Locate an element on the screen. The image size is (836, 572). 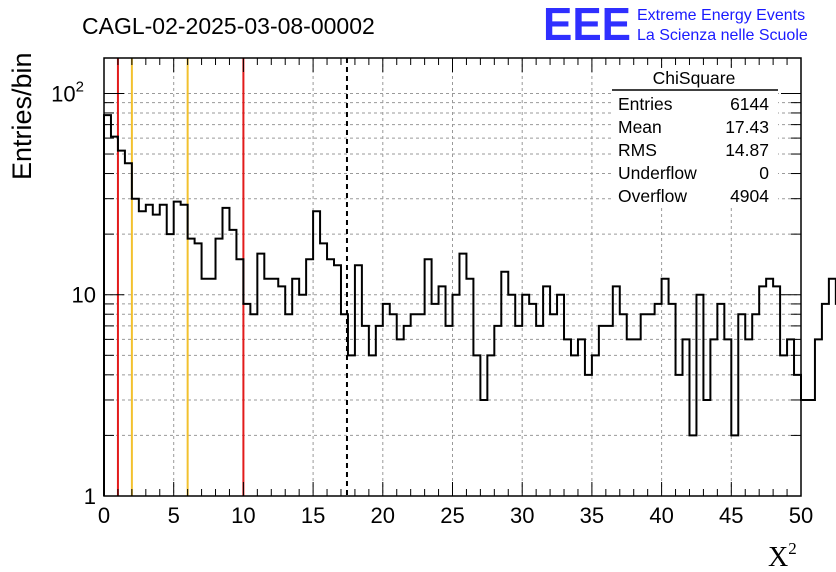
stats-value: 4904 is located at coordinates (749, 196).